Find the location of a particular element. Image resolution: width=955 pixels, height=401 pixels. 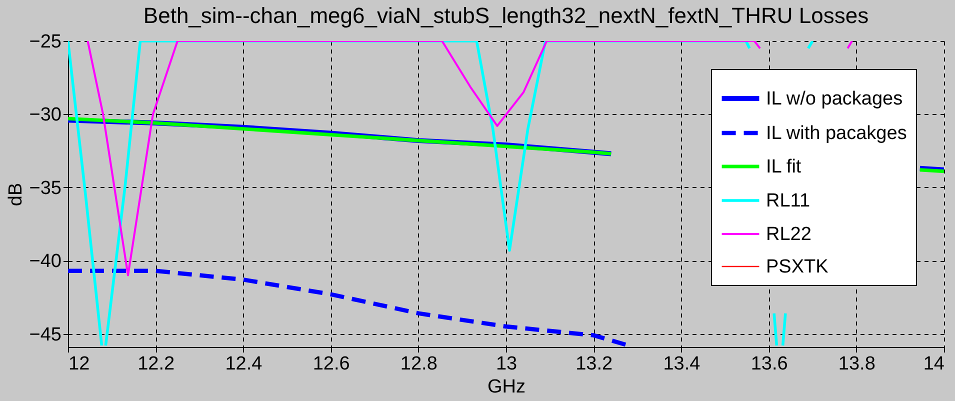

x-axis-title: GHz is located at coordinates (507, 387).